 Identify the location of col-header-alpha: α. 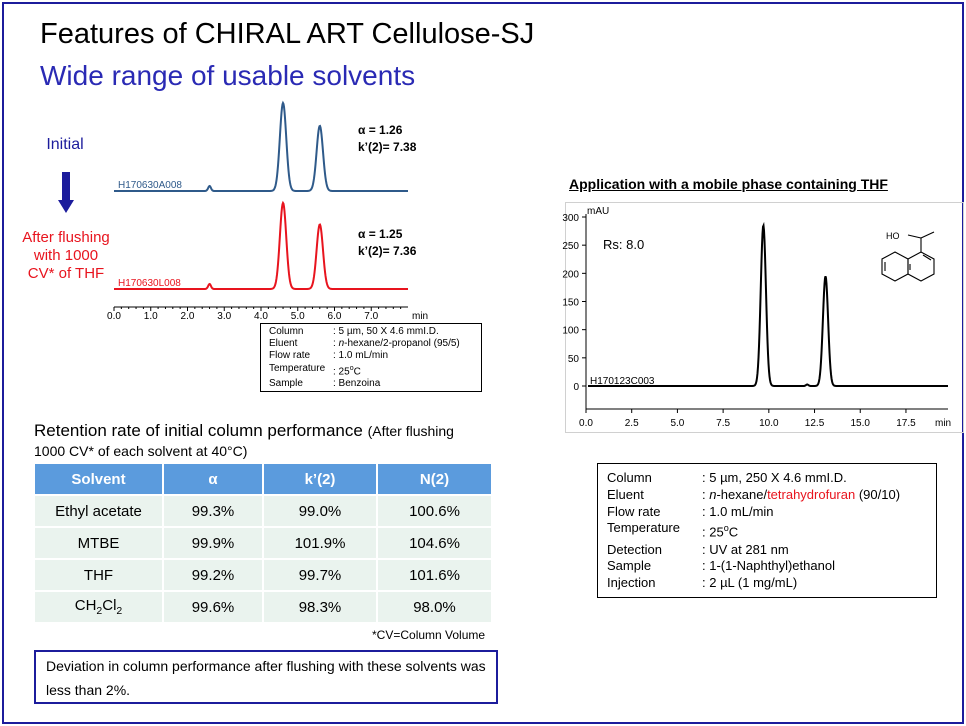
(213, 479).